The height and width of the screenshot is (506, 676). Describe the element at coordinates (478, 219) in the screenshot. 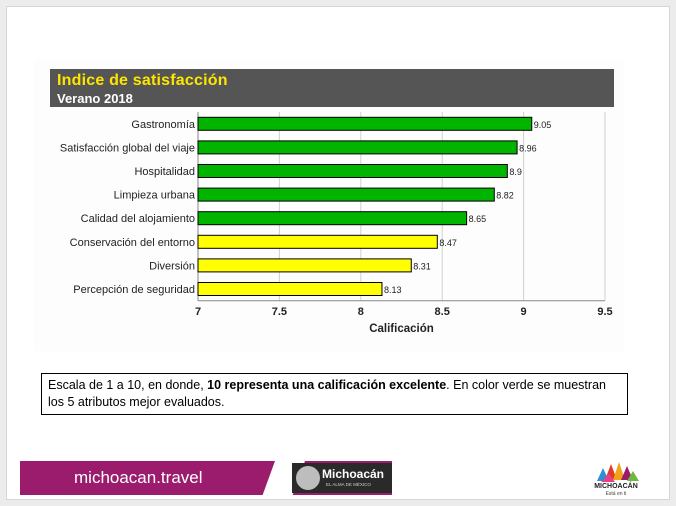

I see `value-label: 8.65` at that location.